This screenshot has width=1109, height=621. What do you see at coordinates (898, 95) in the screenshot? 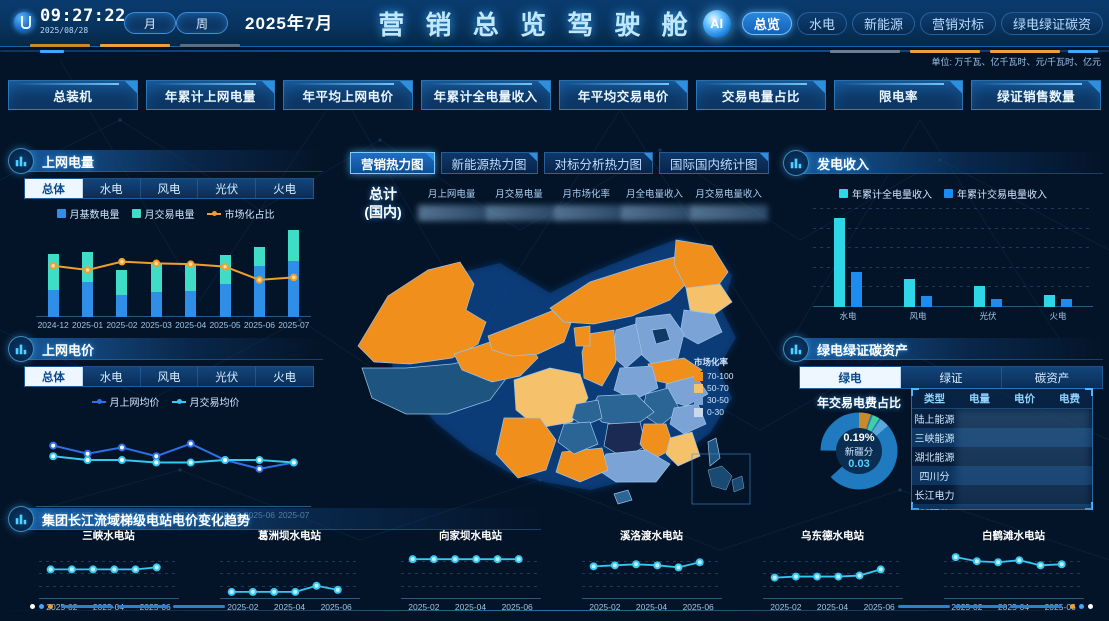
I see `kpi-button-curtailment-rate: 限电率` at bounding box center [898, 95].